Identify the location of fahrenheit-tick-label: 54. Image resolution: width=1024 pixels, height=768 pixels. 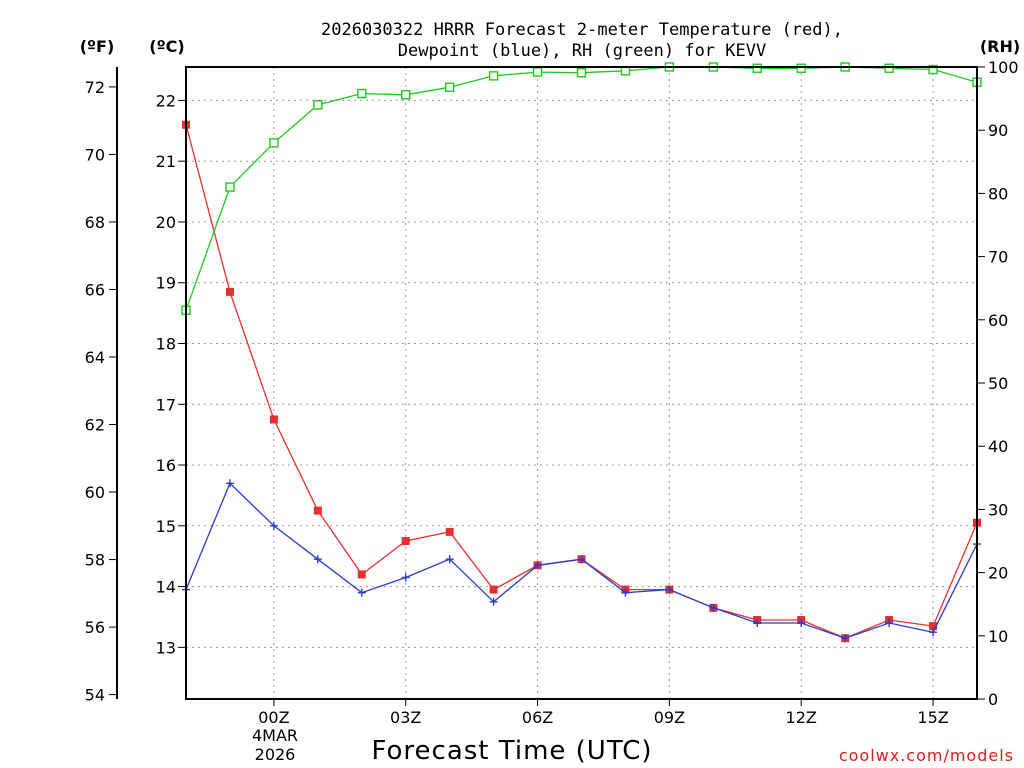
(95, 695).